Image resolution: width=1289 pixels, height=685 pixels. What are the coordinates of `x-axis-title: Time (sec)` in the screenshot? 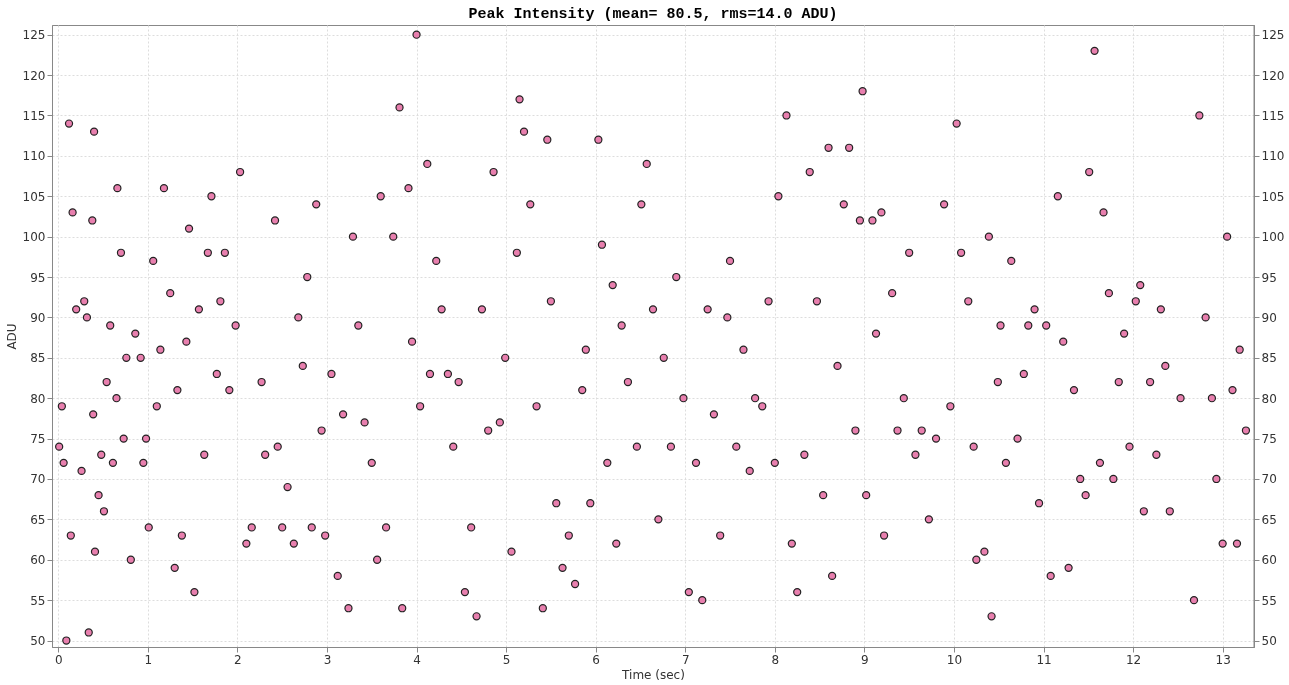 It's located at (653, 674).